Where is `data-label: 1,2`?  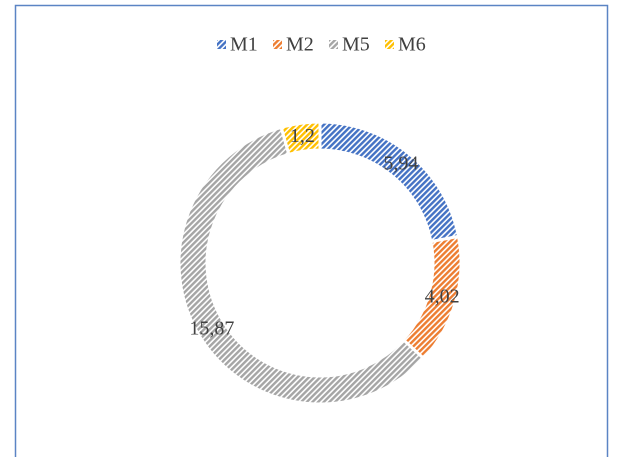 data-label: 1,2 is located at coordinates (302, 136).